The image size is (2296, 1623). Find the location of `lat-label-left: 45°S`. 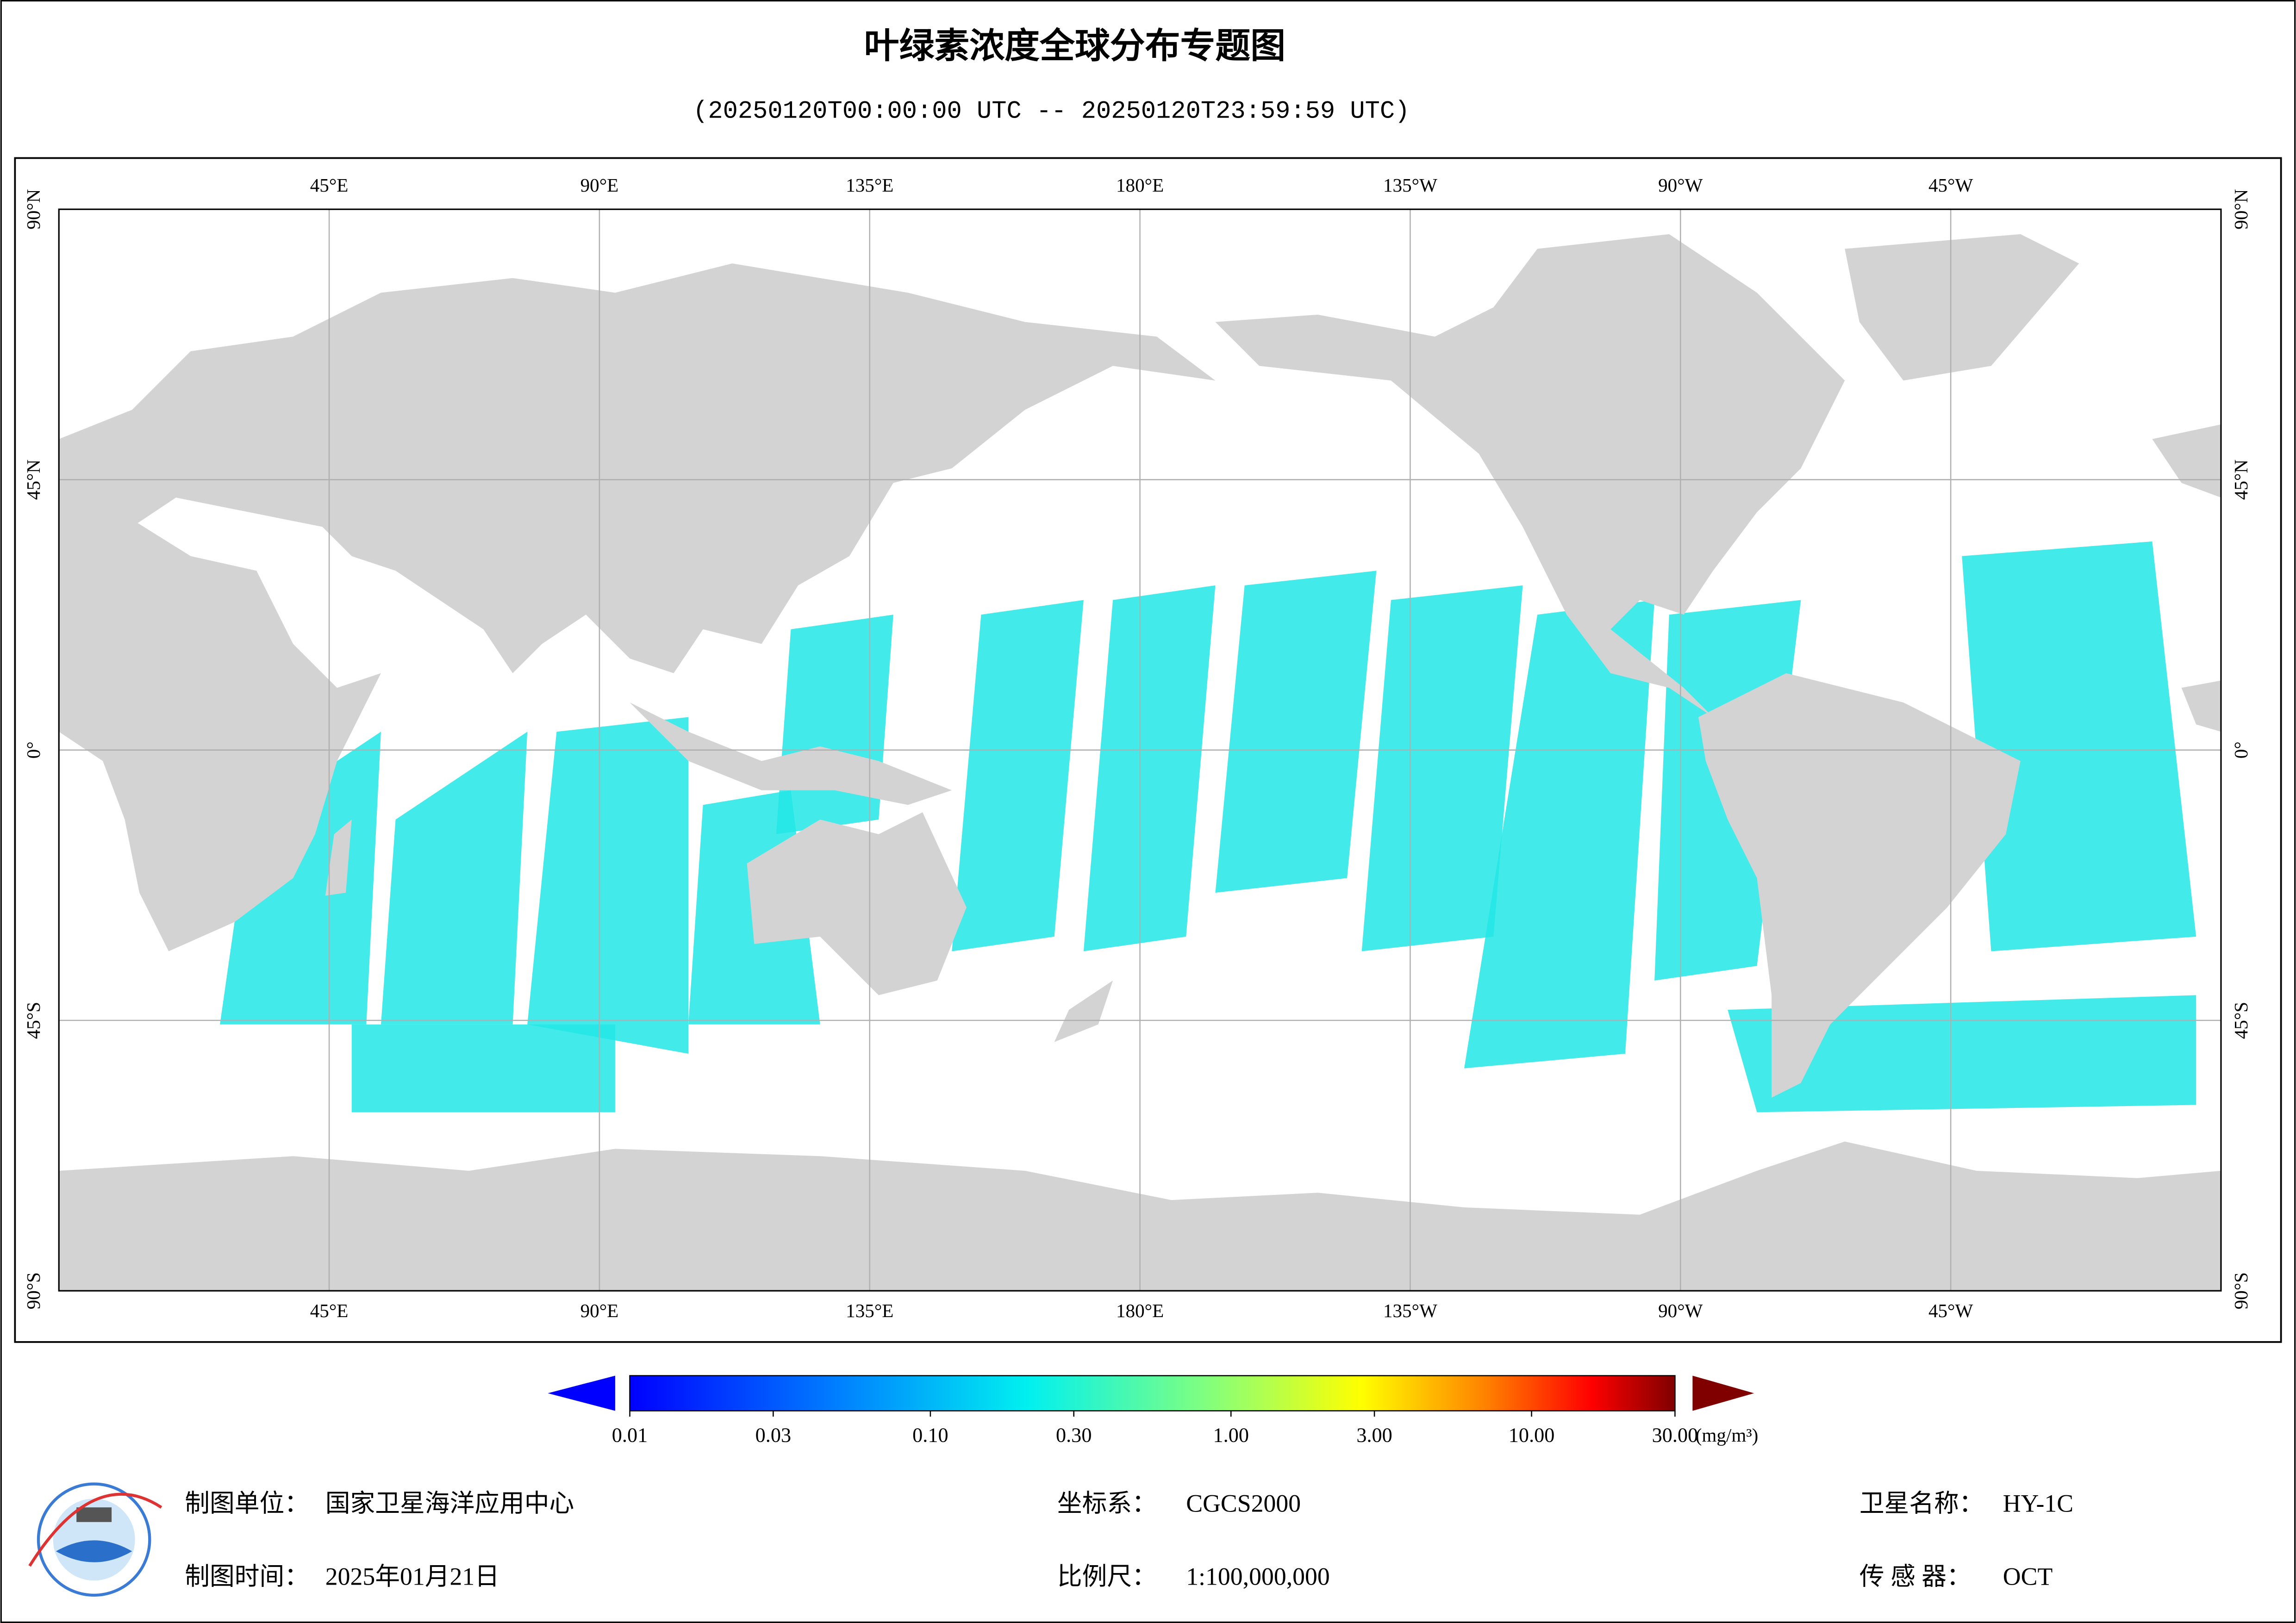

lat-label-left: 45°S is located at coordinates (33, 1020).